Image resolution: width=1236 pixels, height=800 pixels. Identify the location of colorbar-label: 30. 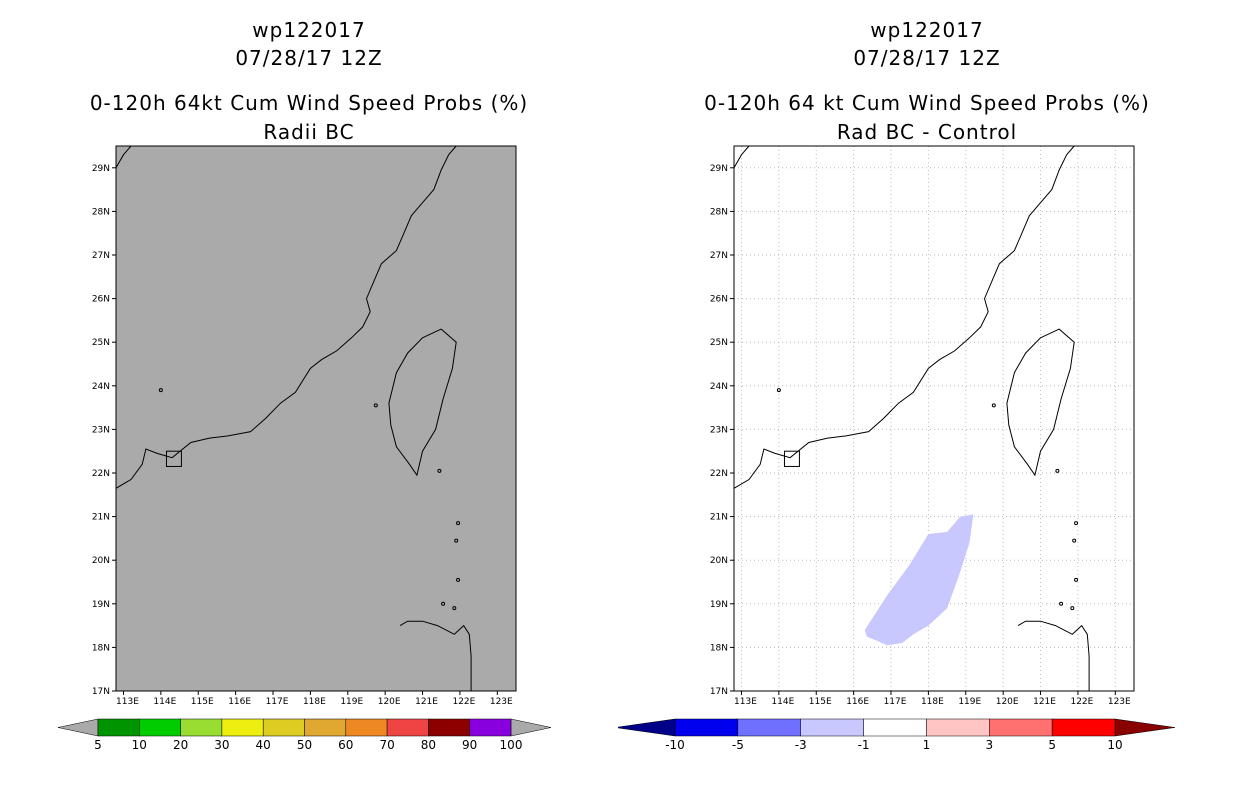
(221, 745).